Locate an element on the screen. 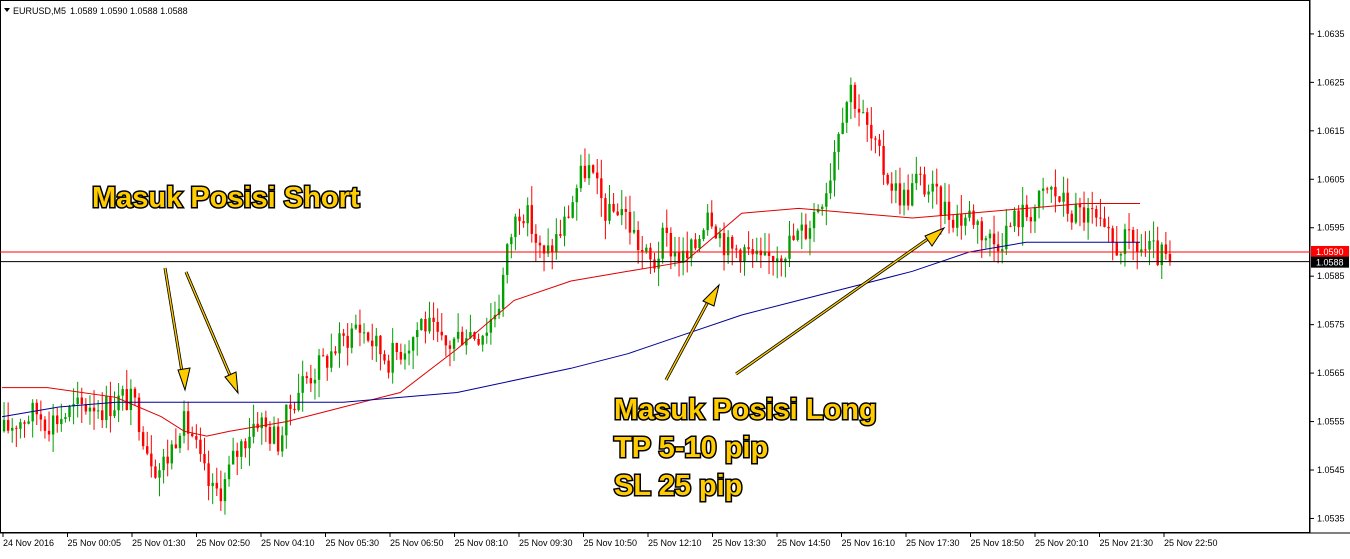 The height and width of the screenshot is (559, 1350). long-entry-annotation: Masuk Posisi Long is located at coordinates (745, 410).